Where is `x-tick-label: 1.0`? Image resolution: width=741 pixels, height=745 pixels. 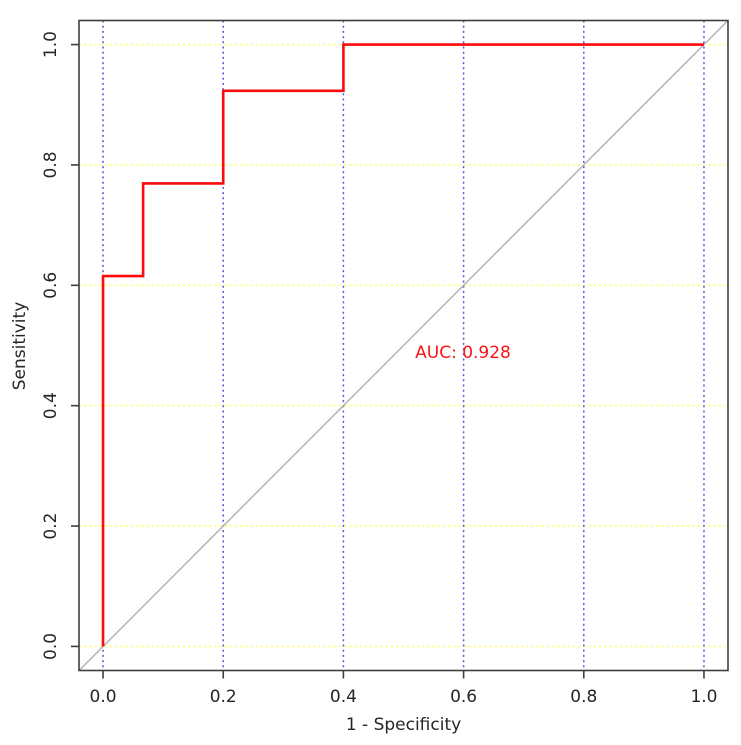
x-tick-label: 1.0 is located at coordinates (703, 697).